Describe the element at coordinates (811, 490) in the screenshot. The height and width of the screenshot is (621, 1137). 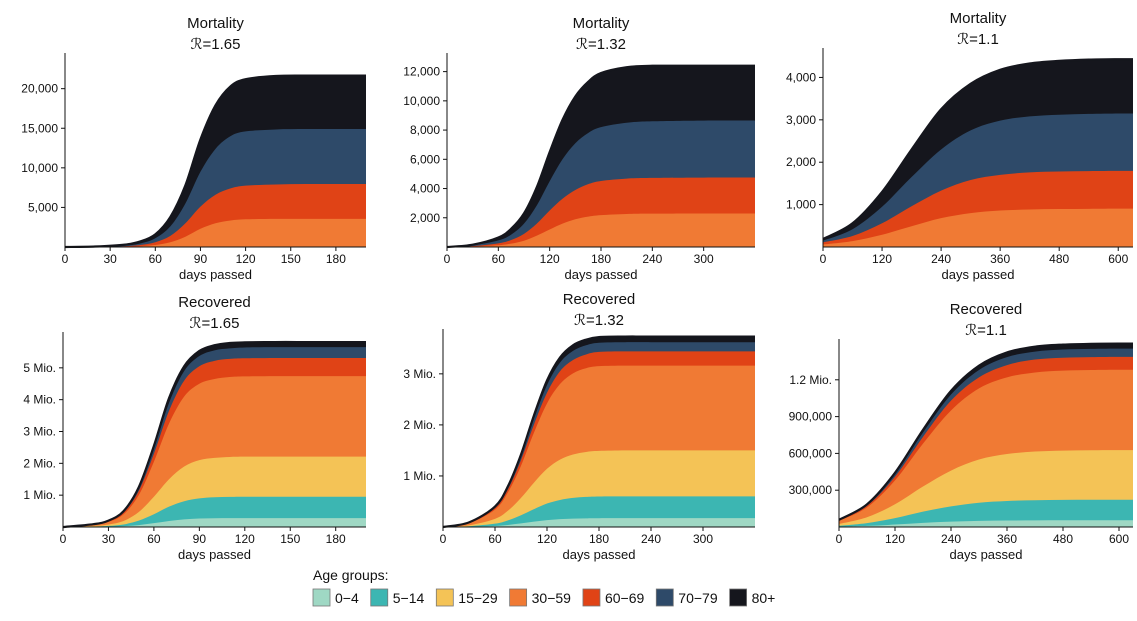
I see `y-tick-label: 300,000` at that location.